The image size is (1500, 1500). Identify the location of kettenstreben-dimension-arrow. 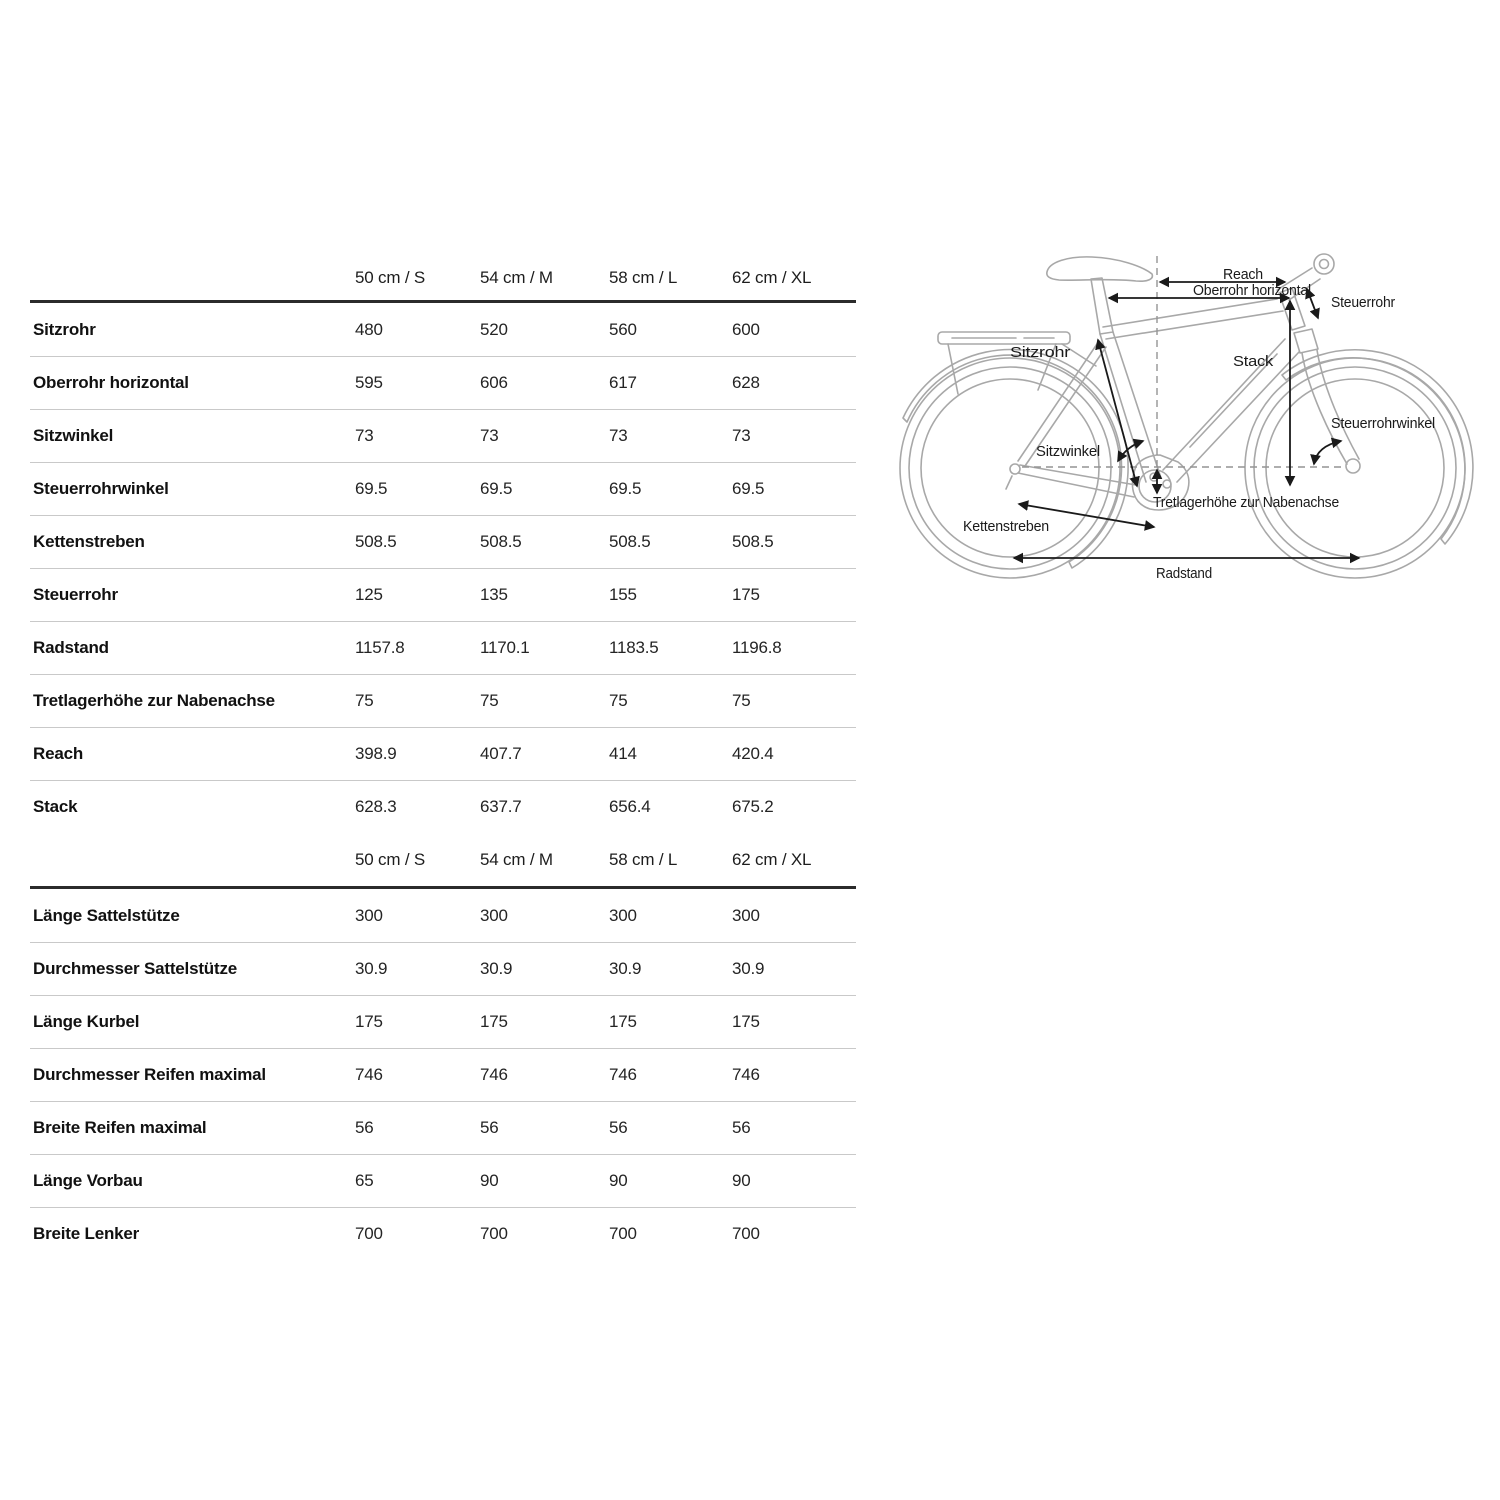
(1086, 515).